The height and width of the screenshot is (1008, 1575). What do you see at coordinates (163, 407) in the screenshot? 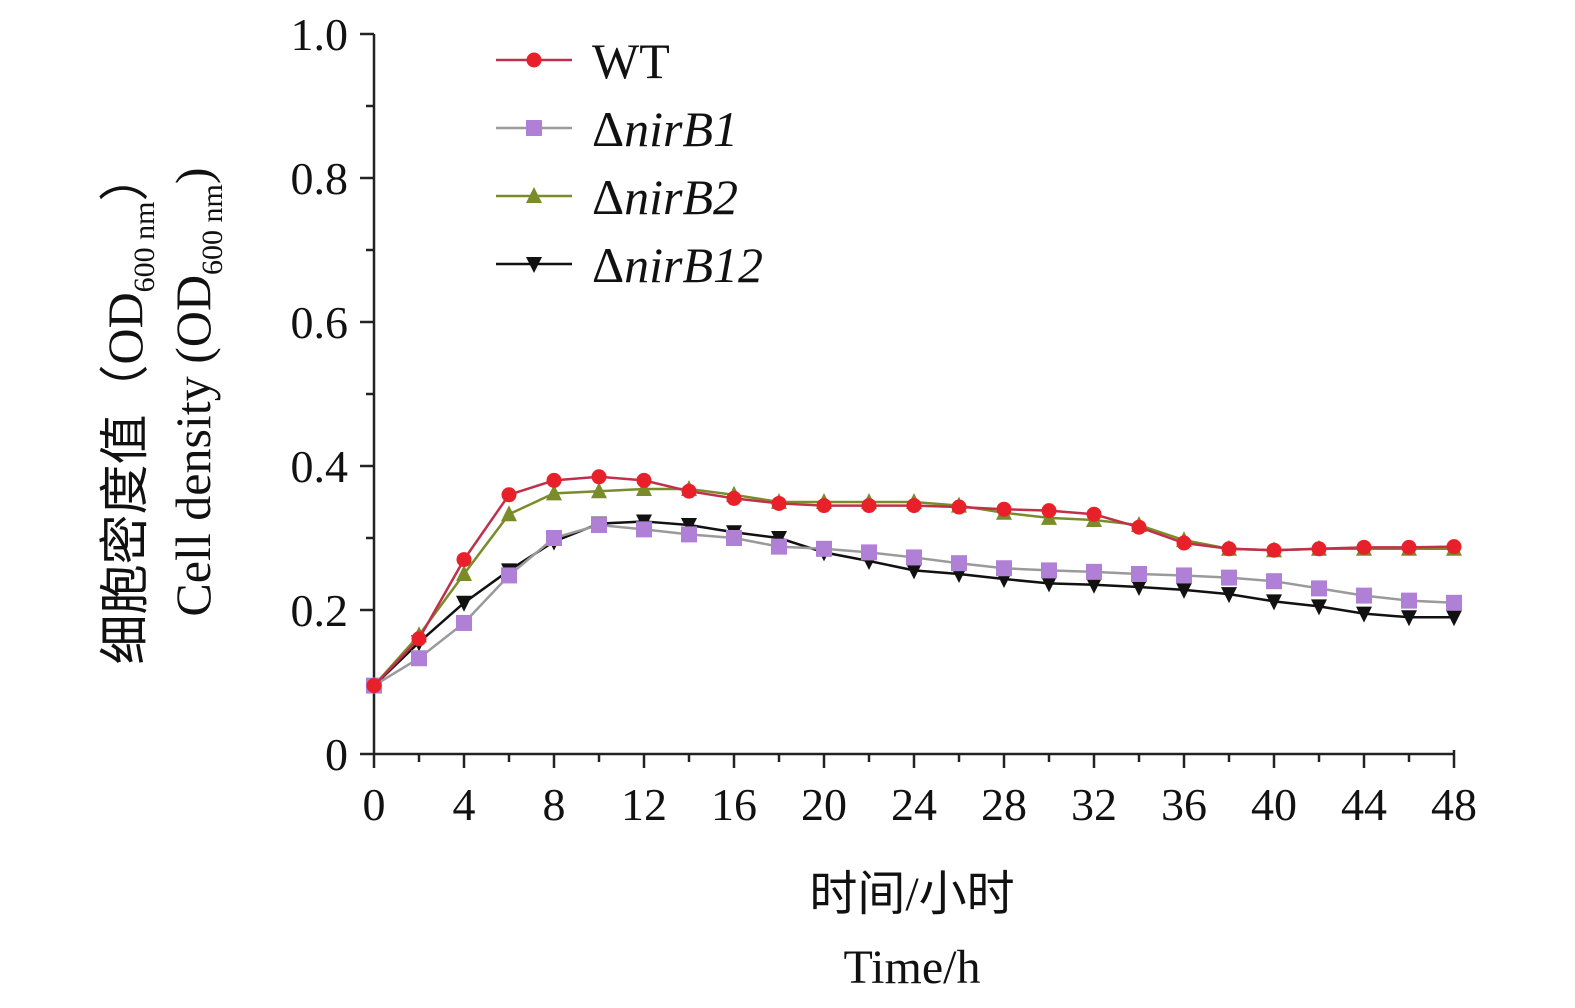
I see `y-axis-title: 细胞密度值（OD600 nm） Cell density (OD600 nm)` at bounding box center [163, 407].